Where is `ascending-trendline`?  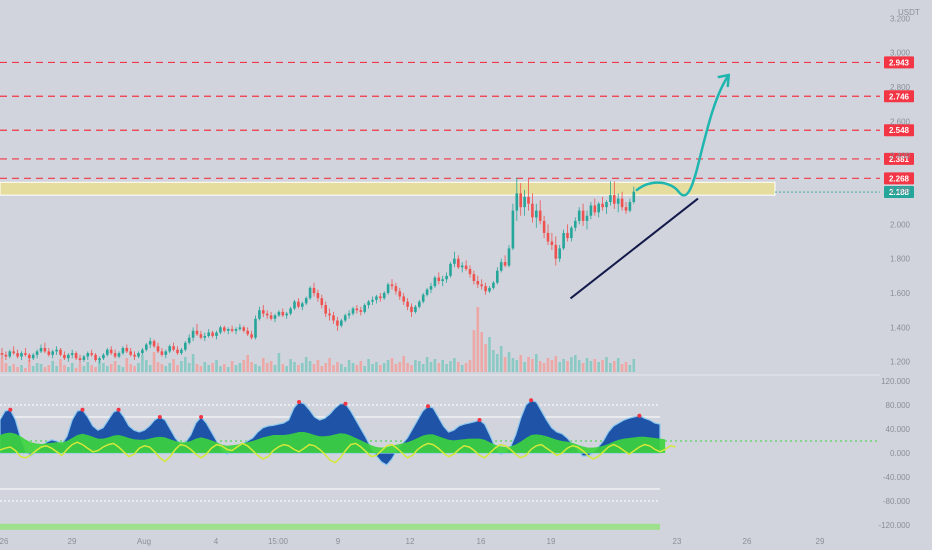
ascending-trendline is located at coordinates (634, 248).